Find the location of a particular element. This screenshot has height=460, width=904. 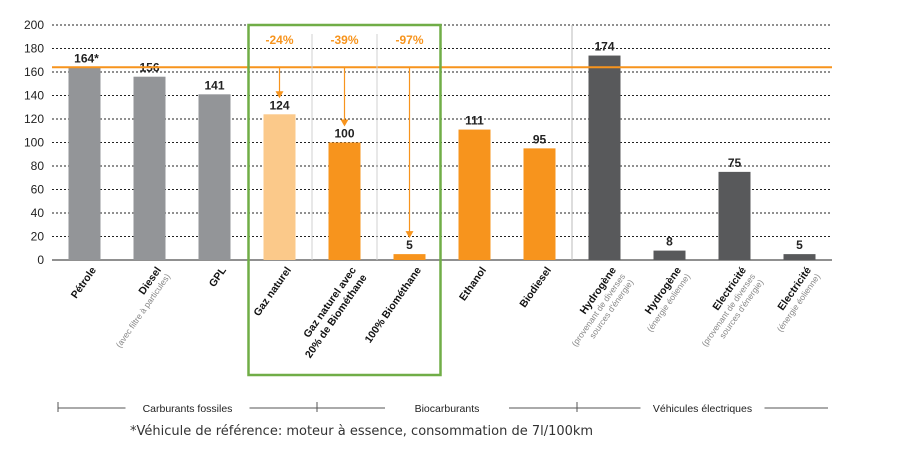

category-label: GPL is located at coordinates (218, 276).